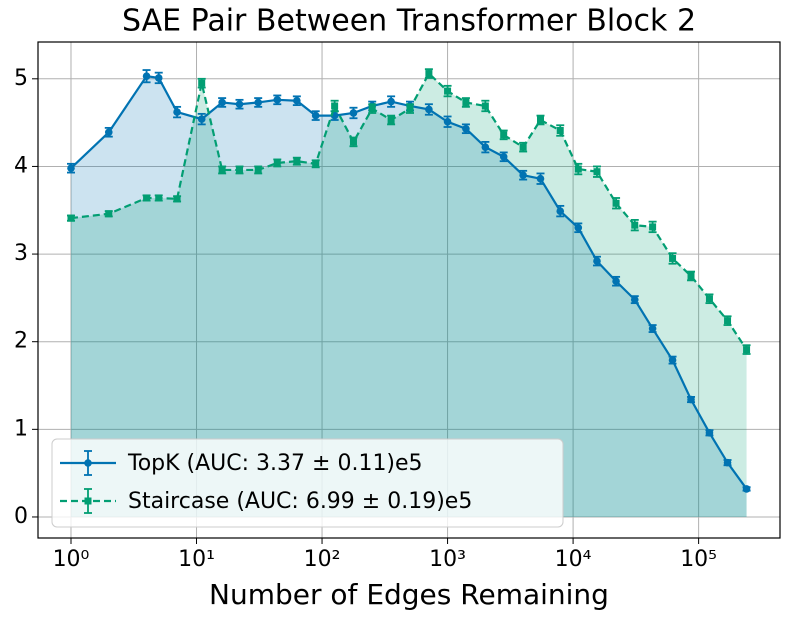 The height and width of the screenshot is (624, 793). What do you see at coordinates (300, 501) in the screenshot?
I see `legend-label: Staircase (AUC: 6.99 ± 0.19)e5` at bounding box center [300, 501].